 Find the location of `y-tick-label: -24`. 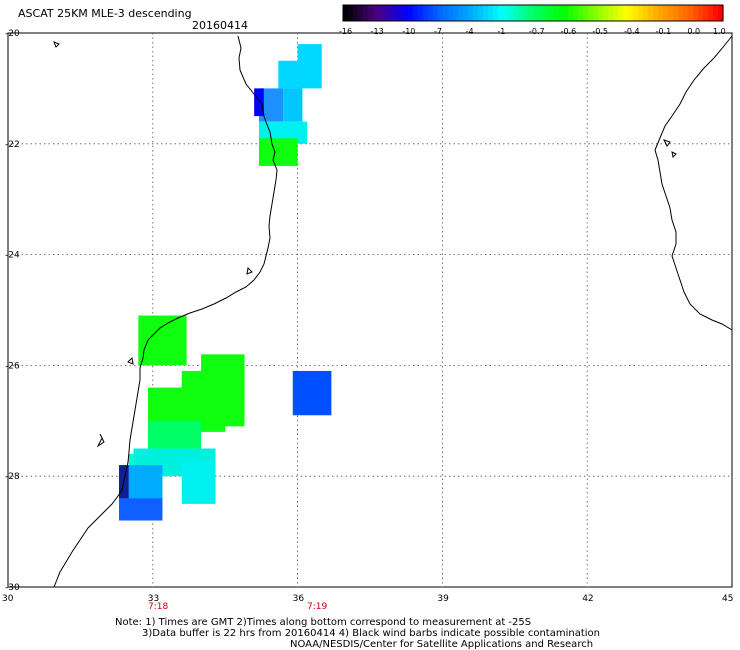

y-tick-label: -24 is located at coordinates (12, 256).